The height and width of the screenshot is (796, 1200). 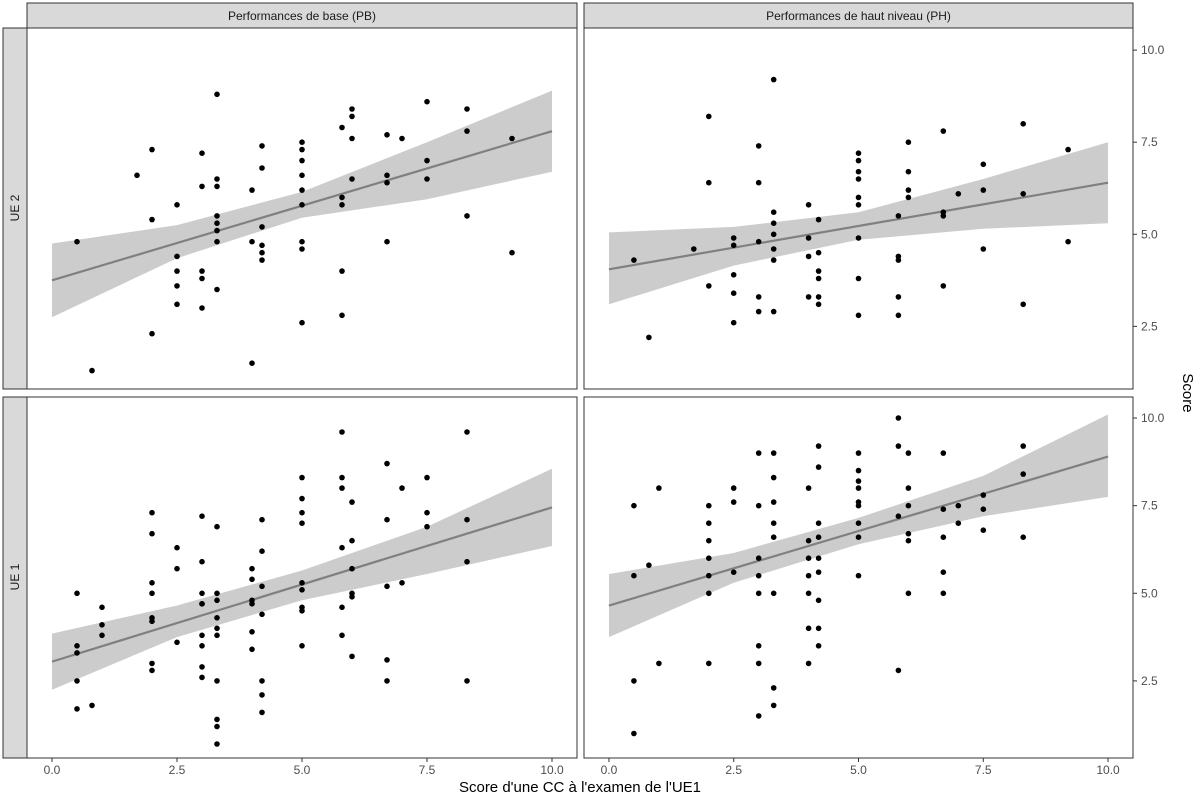 I want to click on strip-row-2-label: UE 1, so click(x=15, y=576).